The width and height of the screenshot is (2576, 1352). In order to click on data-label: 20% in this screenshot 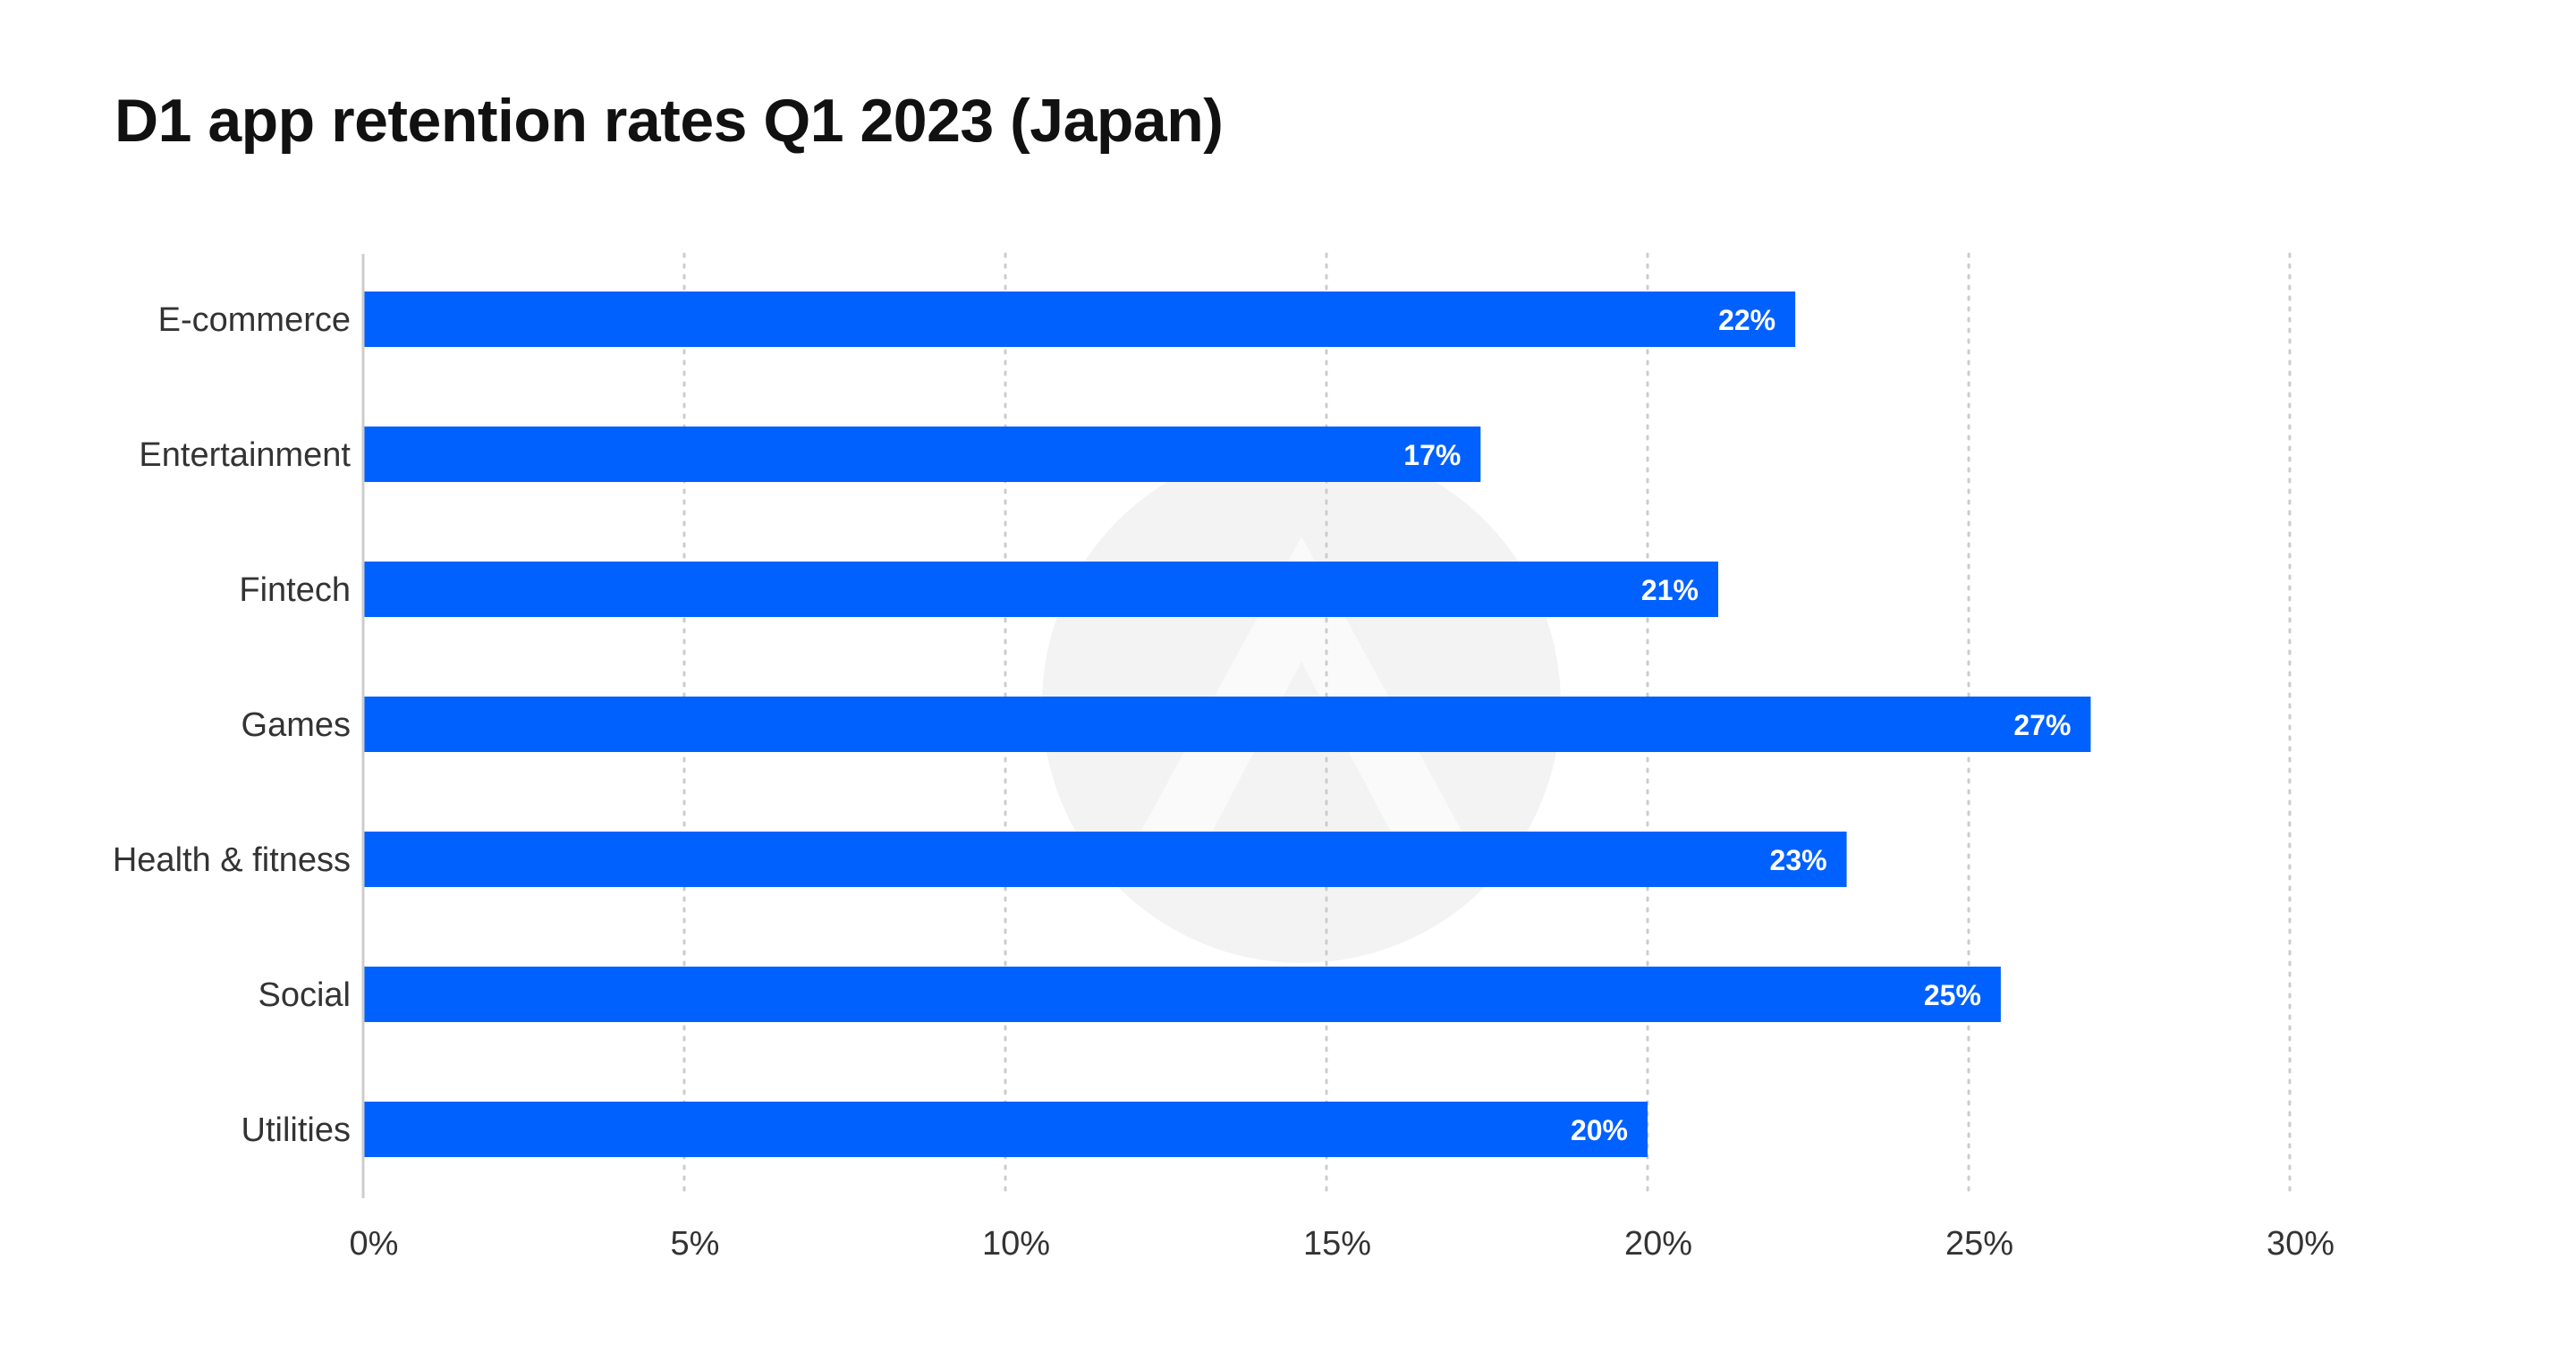, I will do `click(1599, 1130)`.